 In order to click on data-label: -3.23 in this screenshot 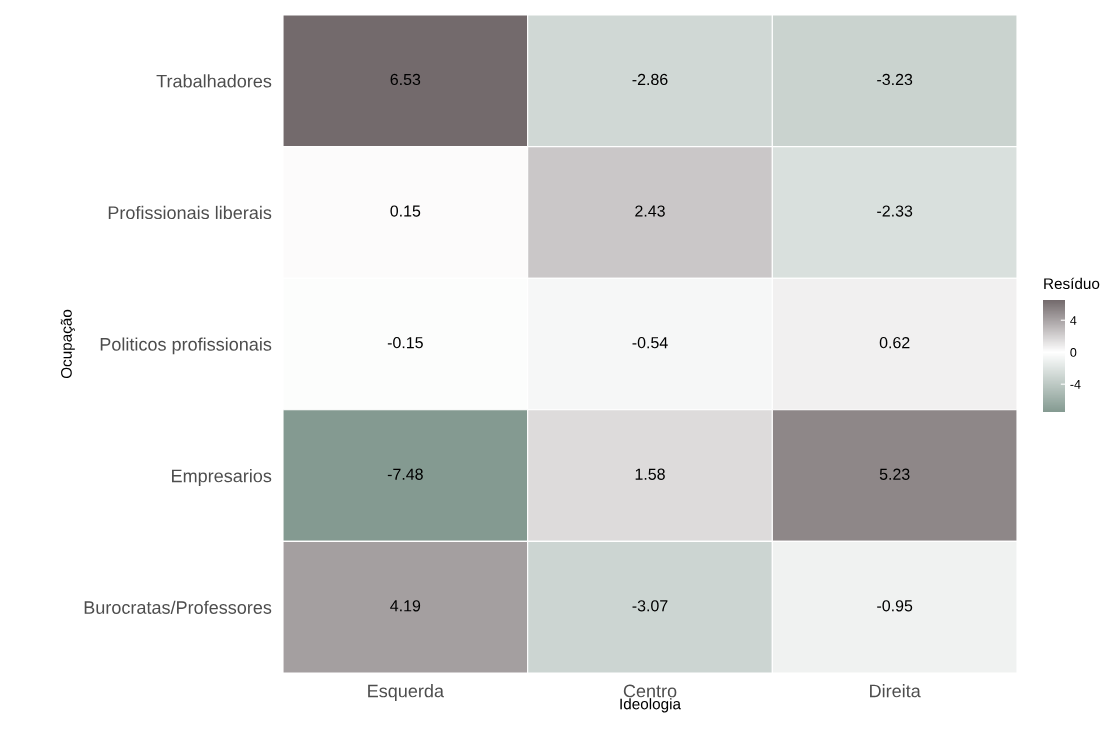, I will do `click(895, 79)`.